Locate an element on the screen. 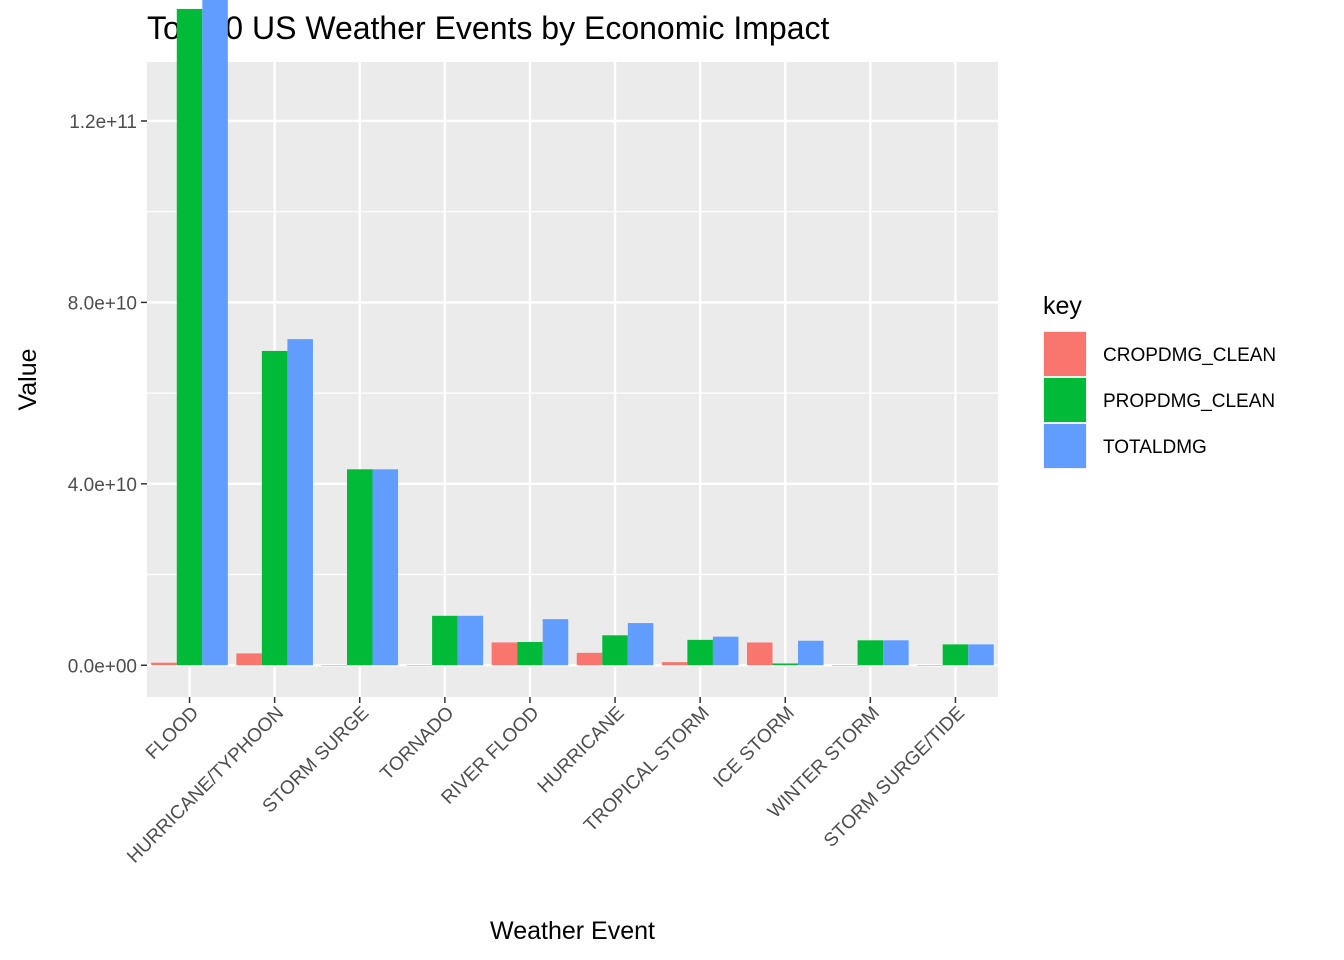  y-tick-label: 1.2e+11 is located at coordinates (103, 122).